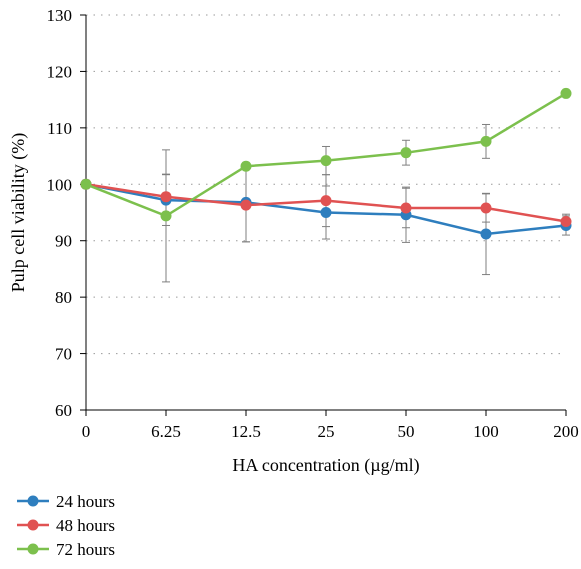  I want to click on legend-label: 24 hours, so click(85, 501).